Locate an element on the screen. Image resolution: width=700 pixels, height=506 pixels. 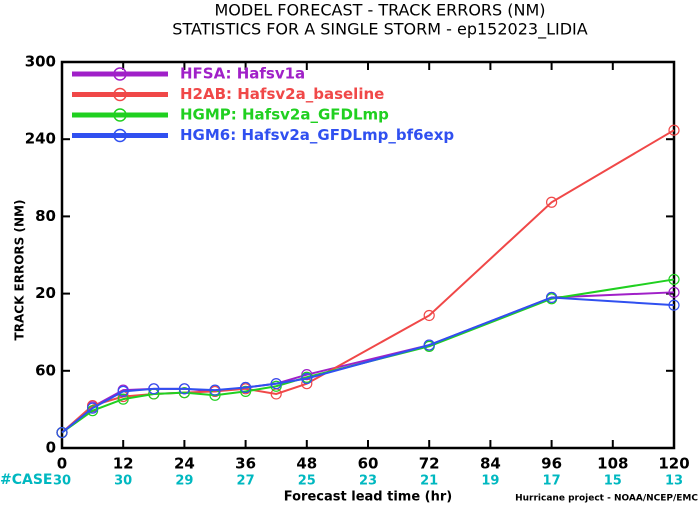
y-tick-label: 0 is located at coordinates (51, 448).